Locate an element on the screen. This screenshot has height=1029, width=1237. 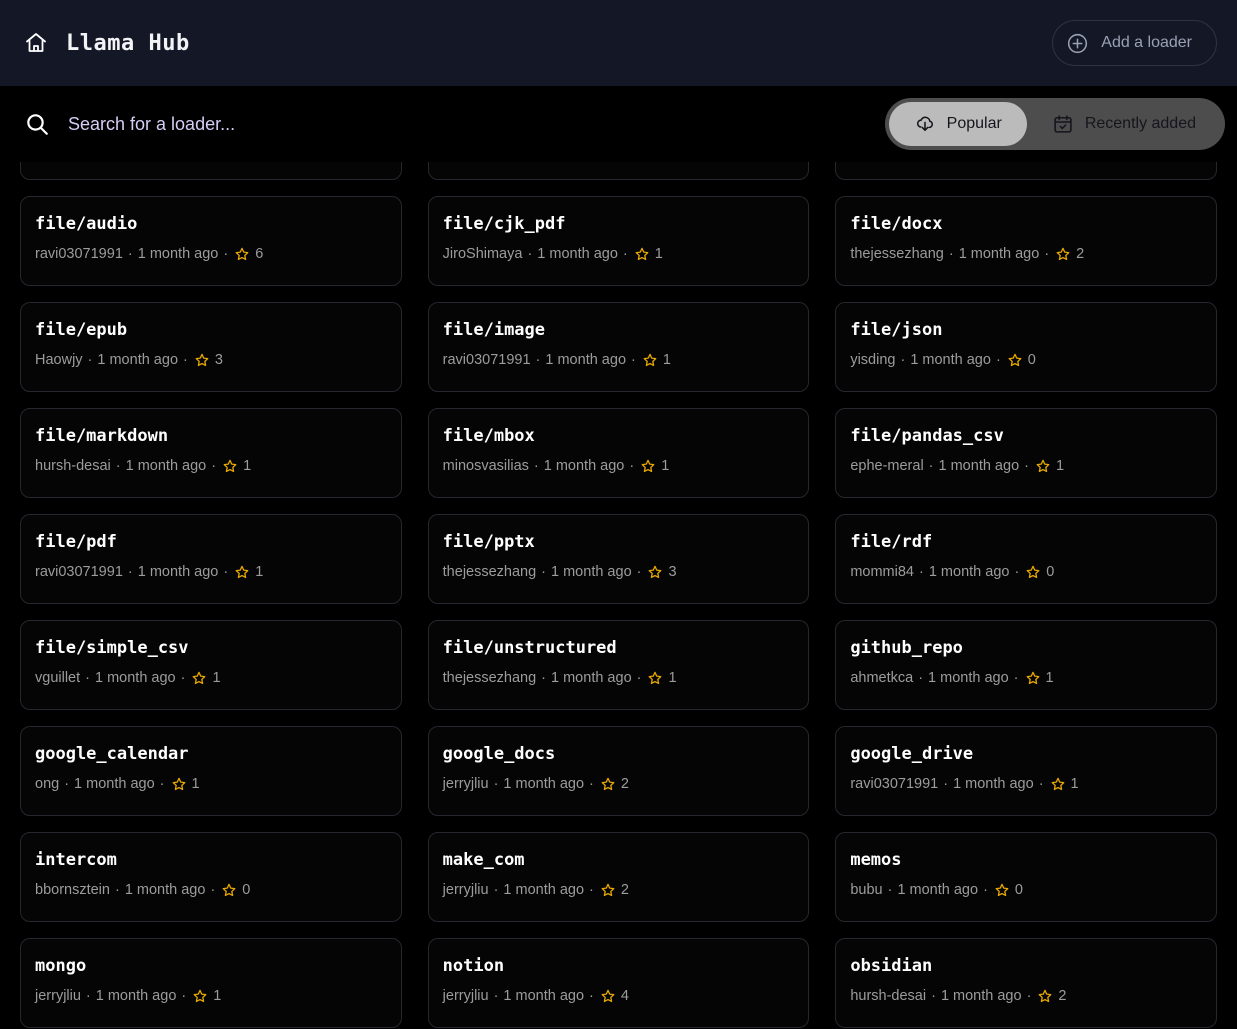
brand: Llama Hub is located at coordinates (107, 43).